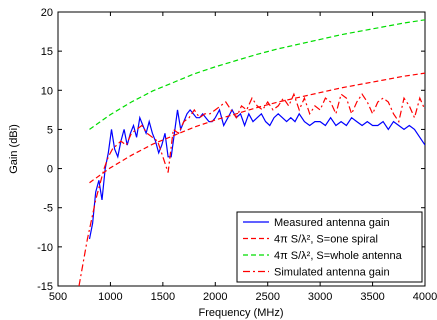  Describe the element at coordinates (47, 52) in the screenshot. I see `y-tick-label: 15` at that location.